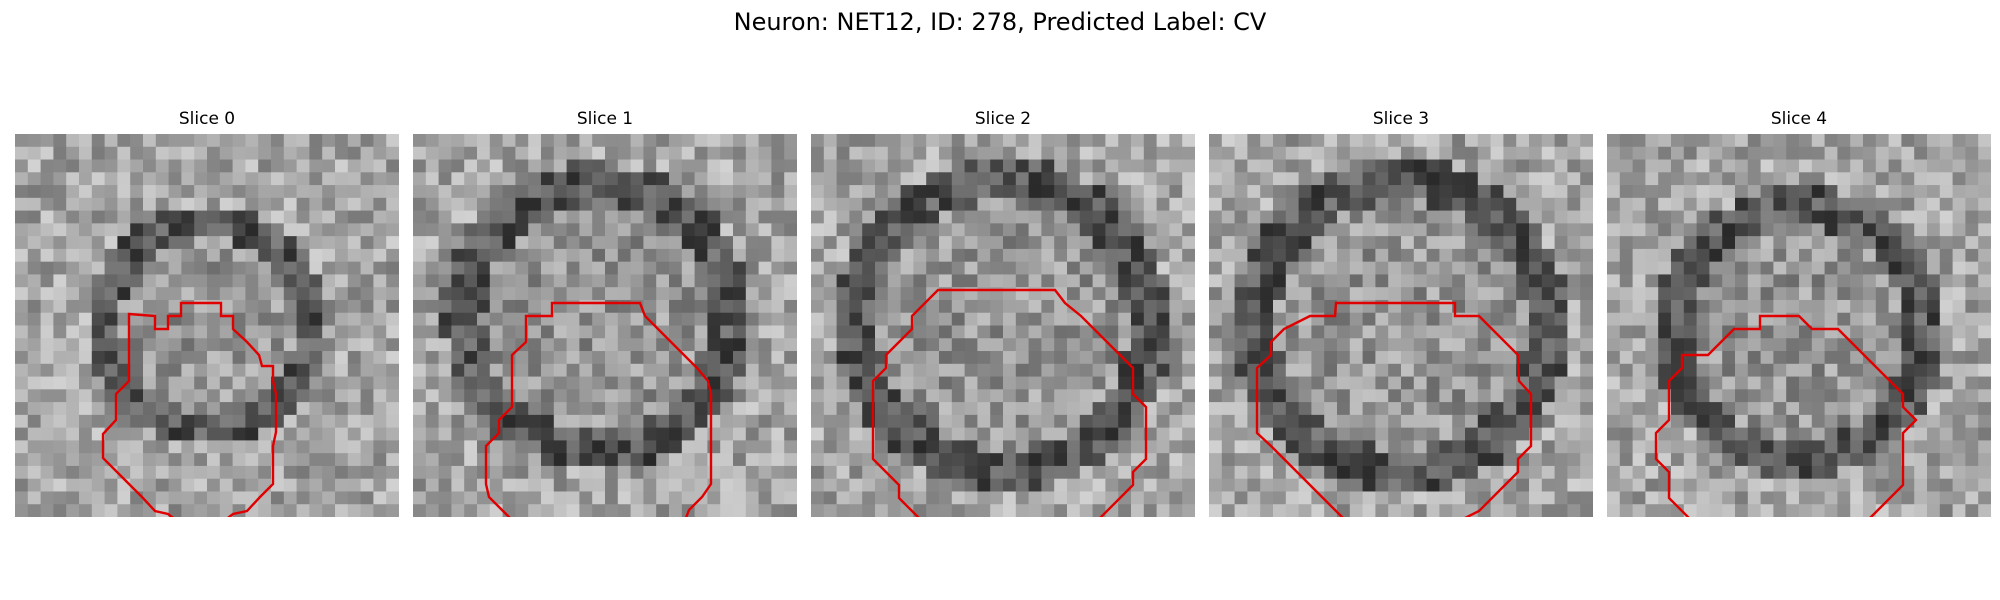  What do you see at coordinates (605, 119) in the screenshot?
I see `slice-title-1: Slice 1` at bounding box center [605, 119].